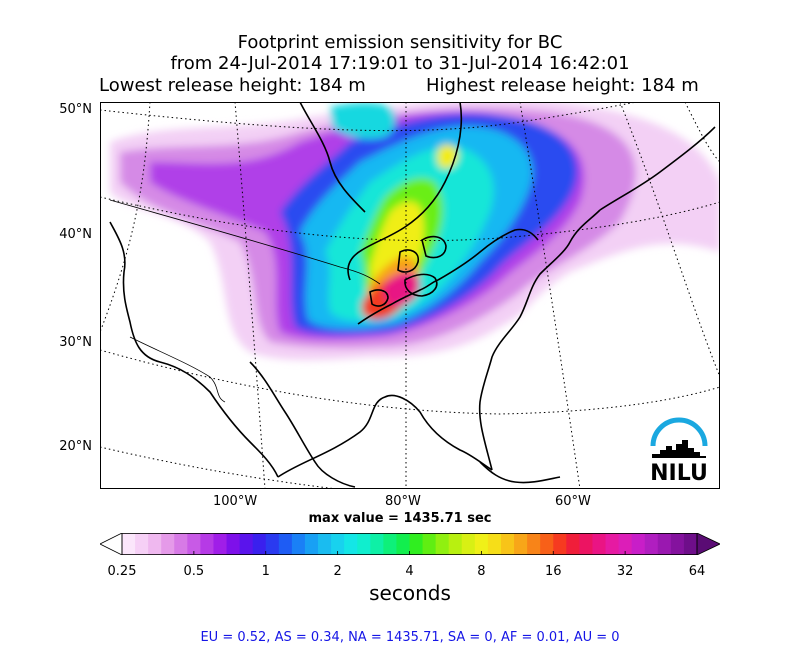 The height and width of the screenshot is (650, 800). I want to click on plot-title: Footprint emission sensitivity for BC, so click(400, 42).